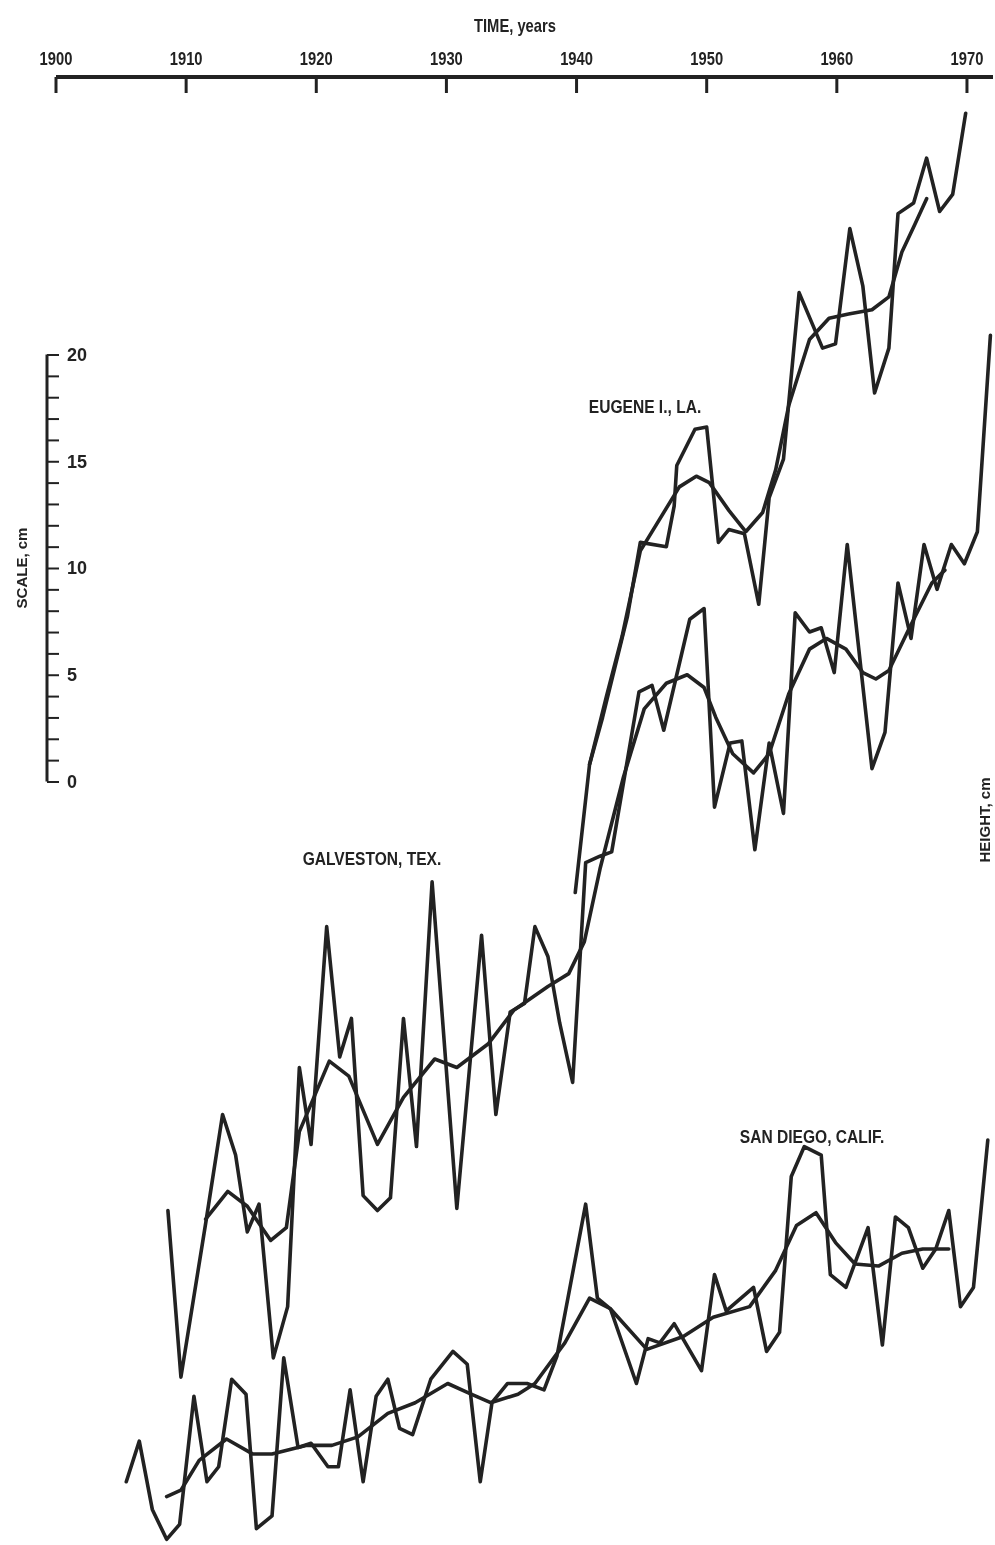  Describe the element at coordinates (446, 58) in the screenshot. I see `x-tick-label: 1930` at that location.